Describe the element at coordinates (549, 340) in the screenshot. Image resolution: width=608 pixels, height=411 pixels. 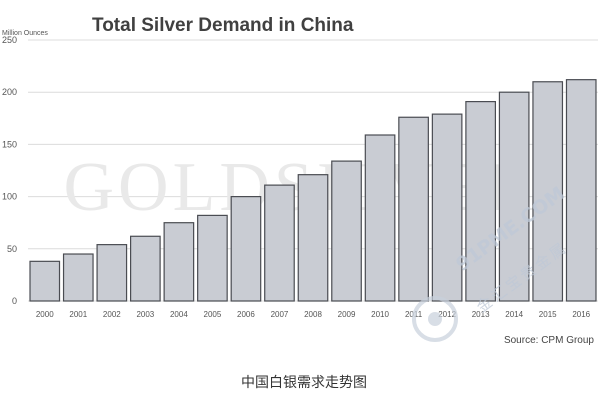
I see `source-note: Source: CPM Group` at that location.